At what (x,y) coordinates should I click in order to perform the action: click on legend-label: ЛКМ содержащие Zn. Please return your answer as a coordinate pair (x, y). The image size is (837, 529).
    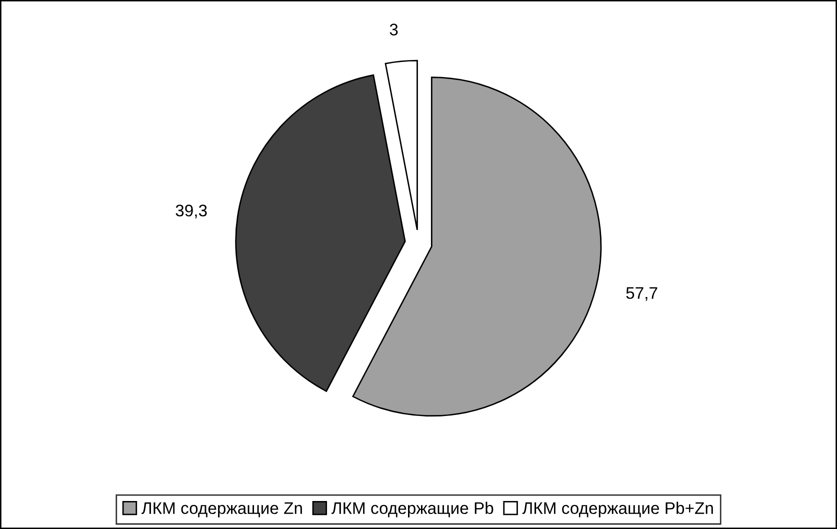
    Looking at the image, I should click on (222, 510).